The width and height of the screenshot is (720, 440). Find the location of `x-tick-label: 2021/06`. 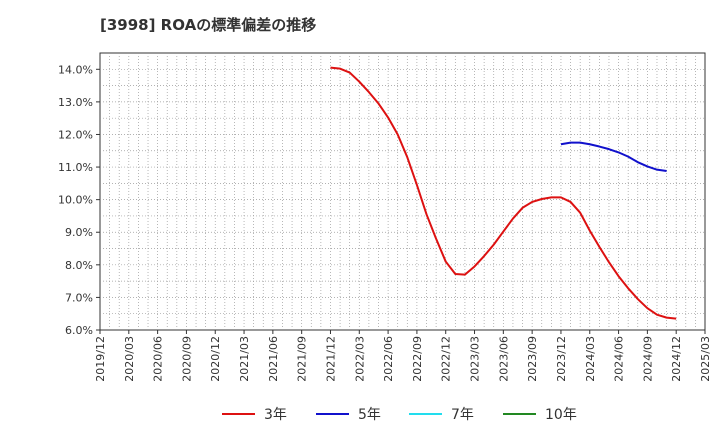

x-tick-label: 2021/06 is located at coordinates (273, 359).